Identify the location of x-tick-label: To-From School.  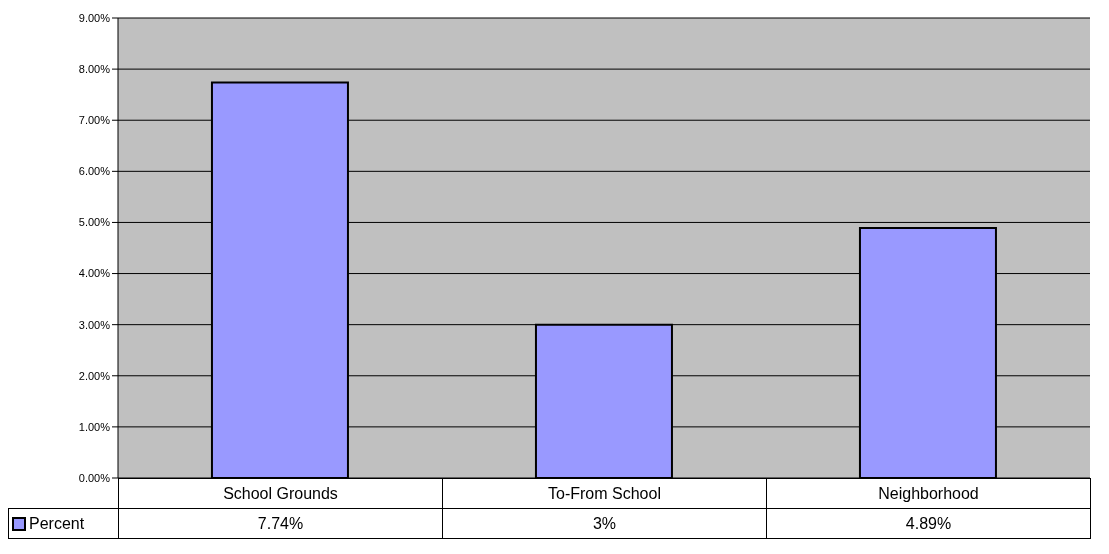
(604, 493).